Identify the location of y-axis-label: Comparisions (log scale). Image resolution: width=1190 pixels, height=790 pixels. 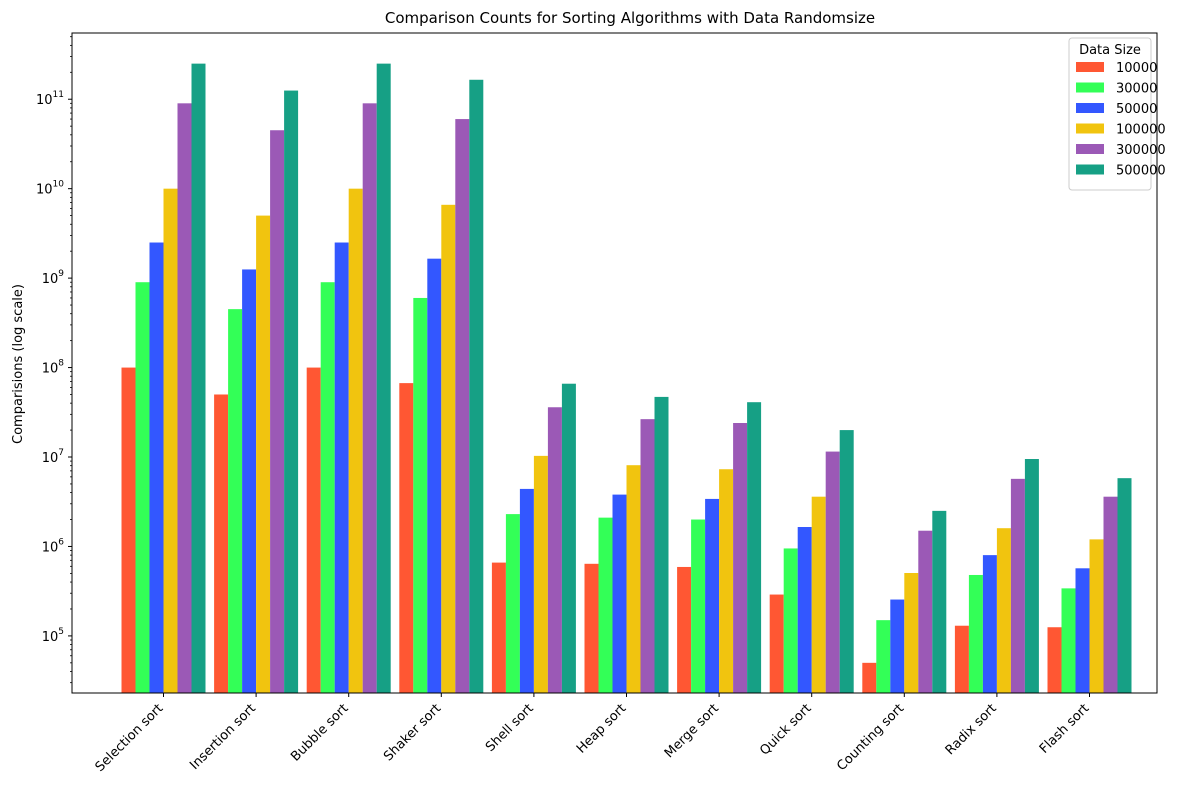
(18, 364).